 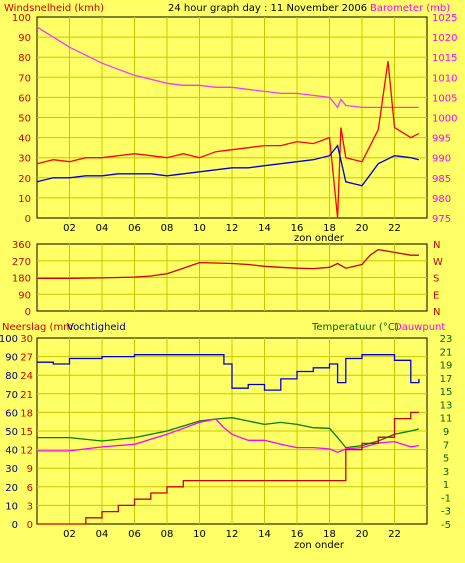 I want to click on humidity-y-tick-label: 30, so click(x=11, y=469).